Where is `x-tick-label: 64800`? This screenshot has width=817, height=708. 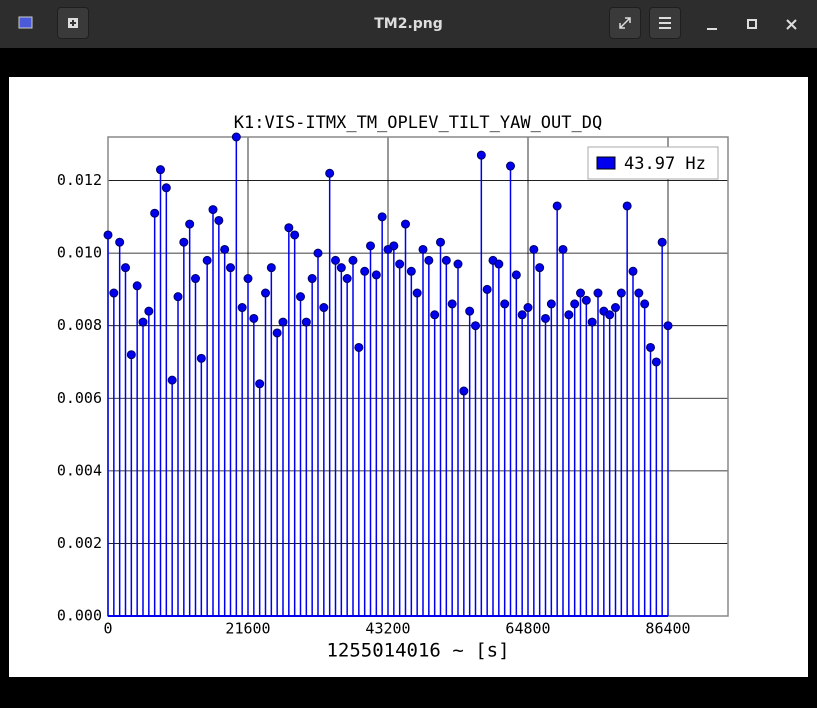 x-tick-label: 64800 is located at coordinates (527, 629).